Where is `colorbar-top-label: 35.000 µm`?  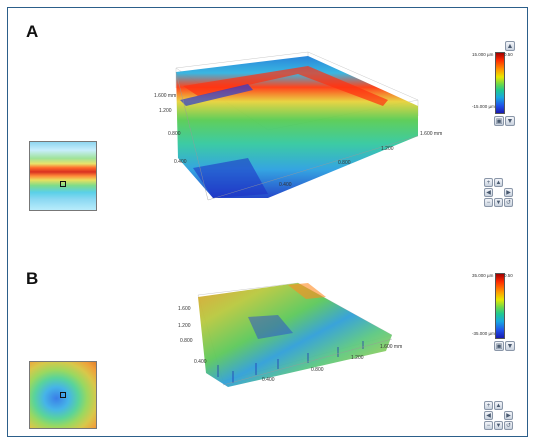
colorbar-top-label: 35.000 µm is located at coordinates (483, 275).